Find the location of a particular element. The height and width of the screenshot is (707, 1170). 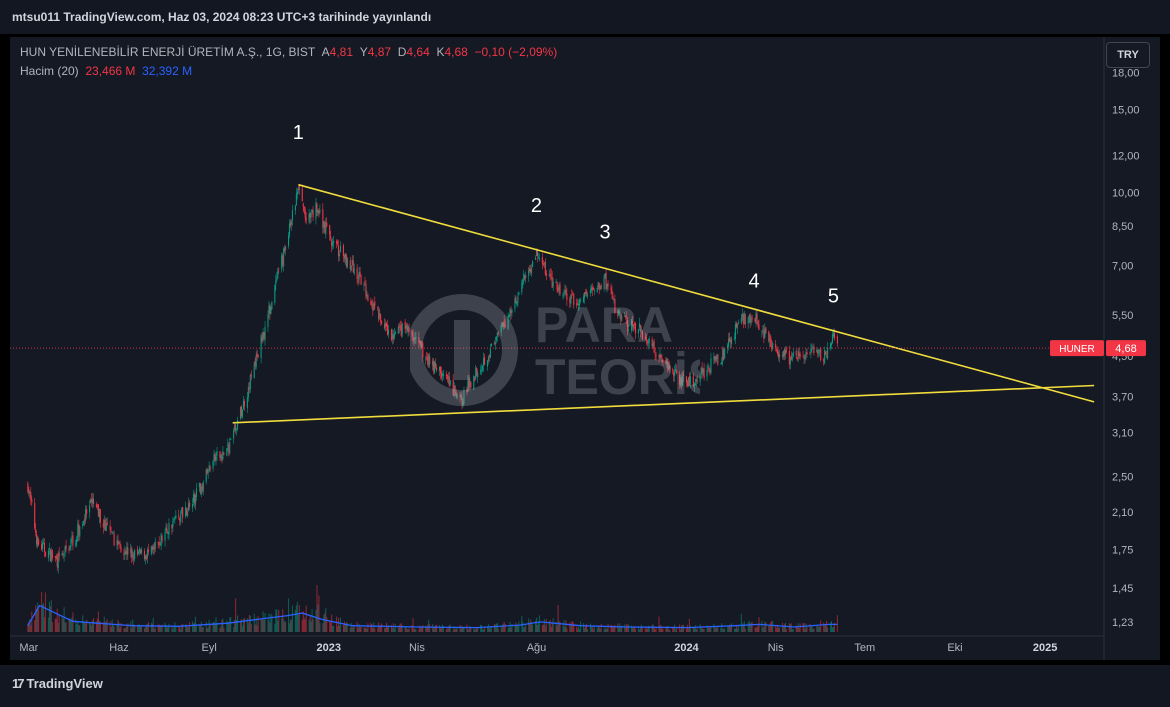

volume-legend: Hacim (20) 23,466 M 32,392 M is located at coordinates (106, 71).